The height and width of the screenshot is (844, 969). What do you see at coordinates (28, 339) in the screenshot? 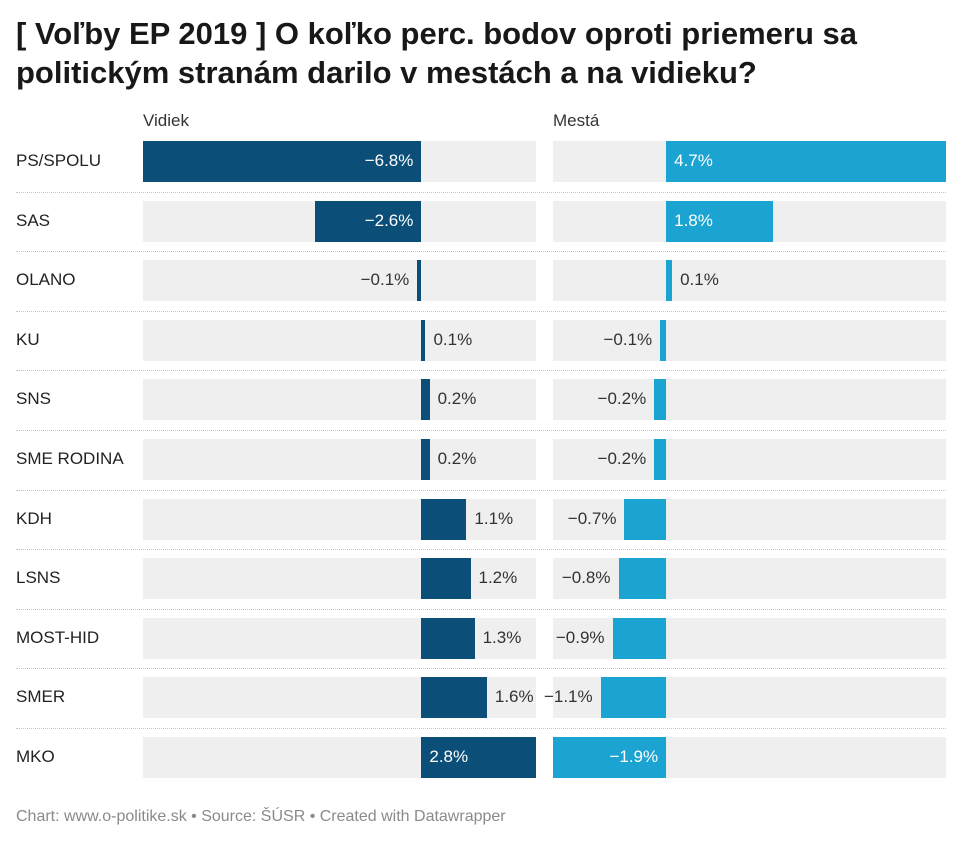
I see `row-label-ku: KU` at bounding box center [28, 339].